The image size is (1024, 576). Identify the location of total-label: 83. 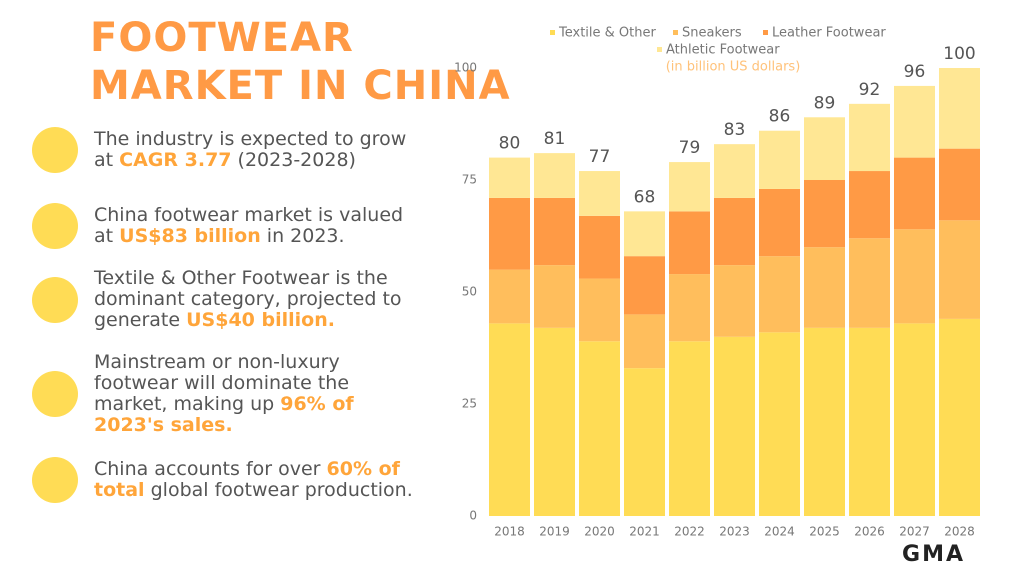
(735, 130).